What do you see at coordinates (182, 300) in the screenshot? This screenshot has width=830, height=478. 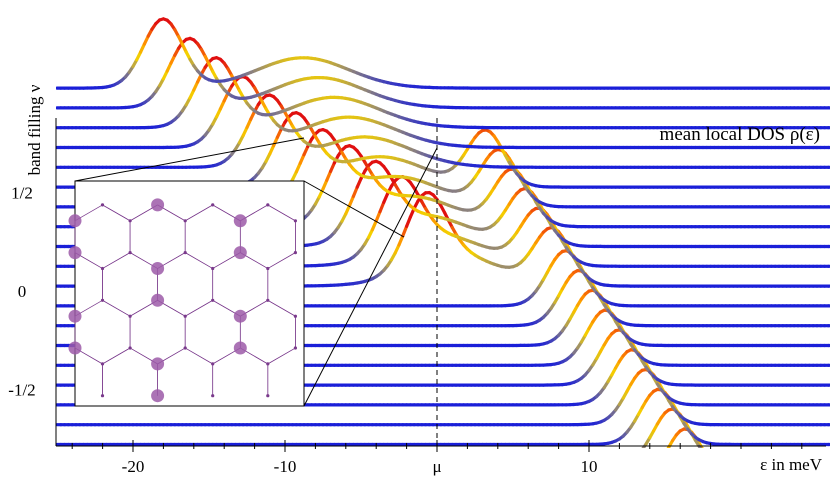 I see `honeycomb-lattice` at bounding box center [182, 300].